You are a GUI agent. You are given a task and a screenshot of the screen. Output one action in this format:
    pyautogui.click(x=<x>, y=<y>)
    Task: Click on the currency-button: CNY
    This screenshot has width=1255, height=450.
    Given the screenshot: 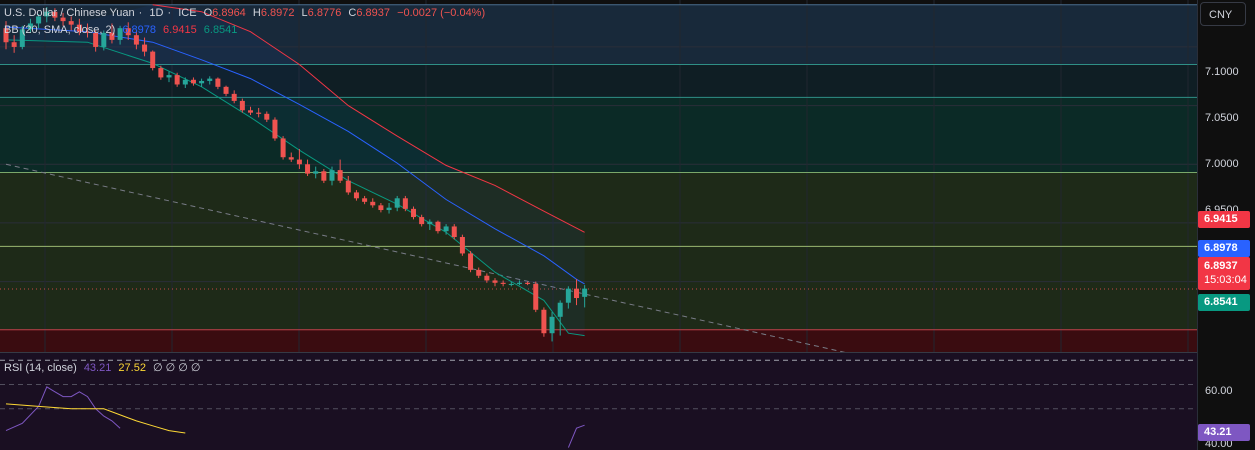 What is the action you would take?
    pyautogui.click(x=1223, y=14)
    